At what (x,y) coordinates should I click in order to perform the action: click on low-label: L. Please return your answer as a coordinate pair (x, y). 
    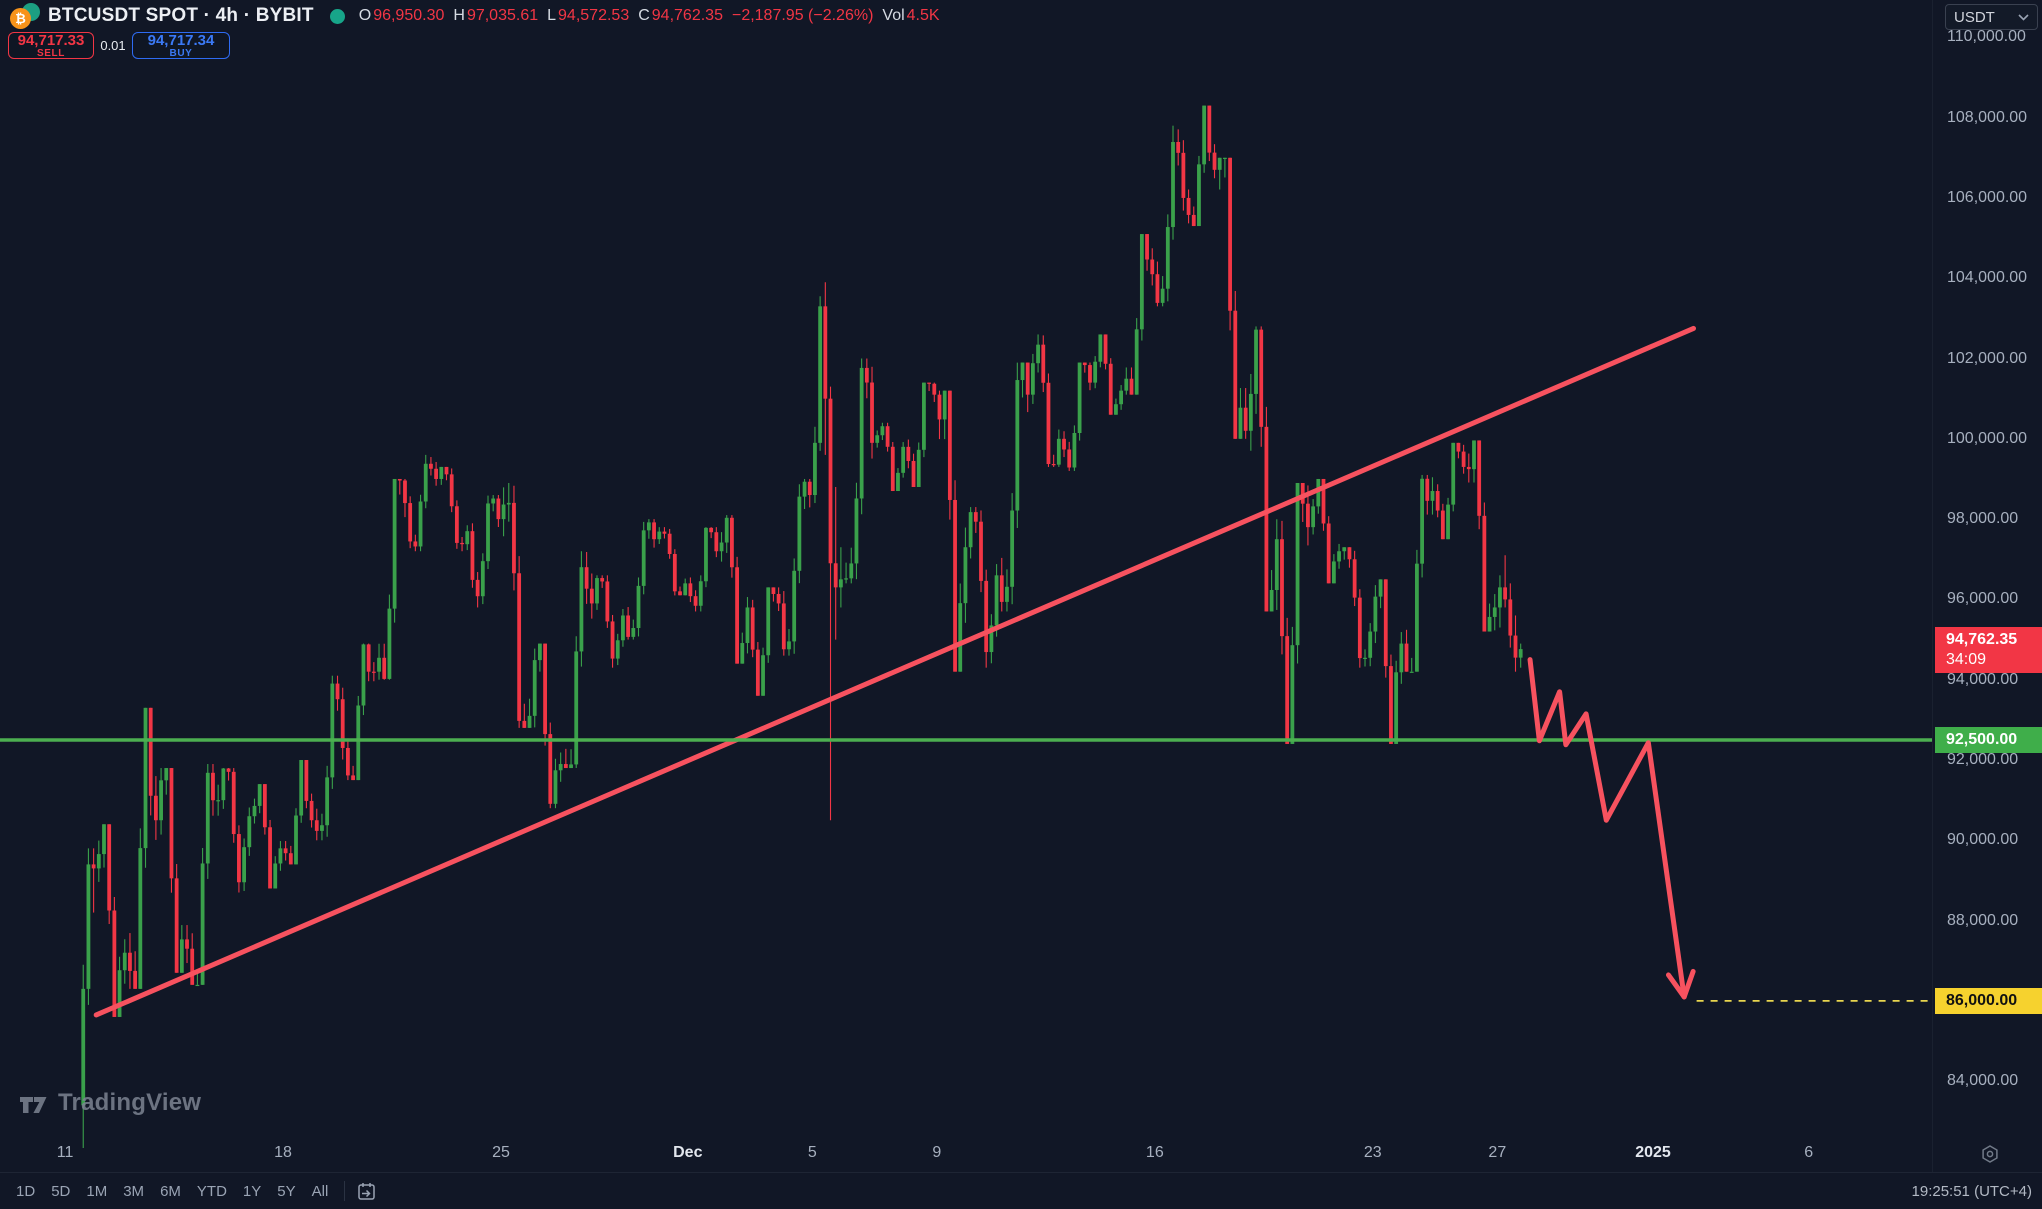
    Looking at the image, I should click on (552, 15).